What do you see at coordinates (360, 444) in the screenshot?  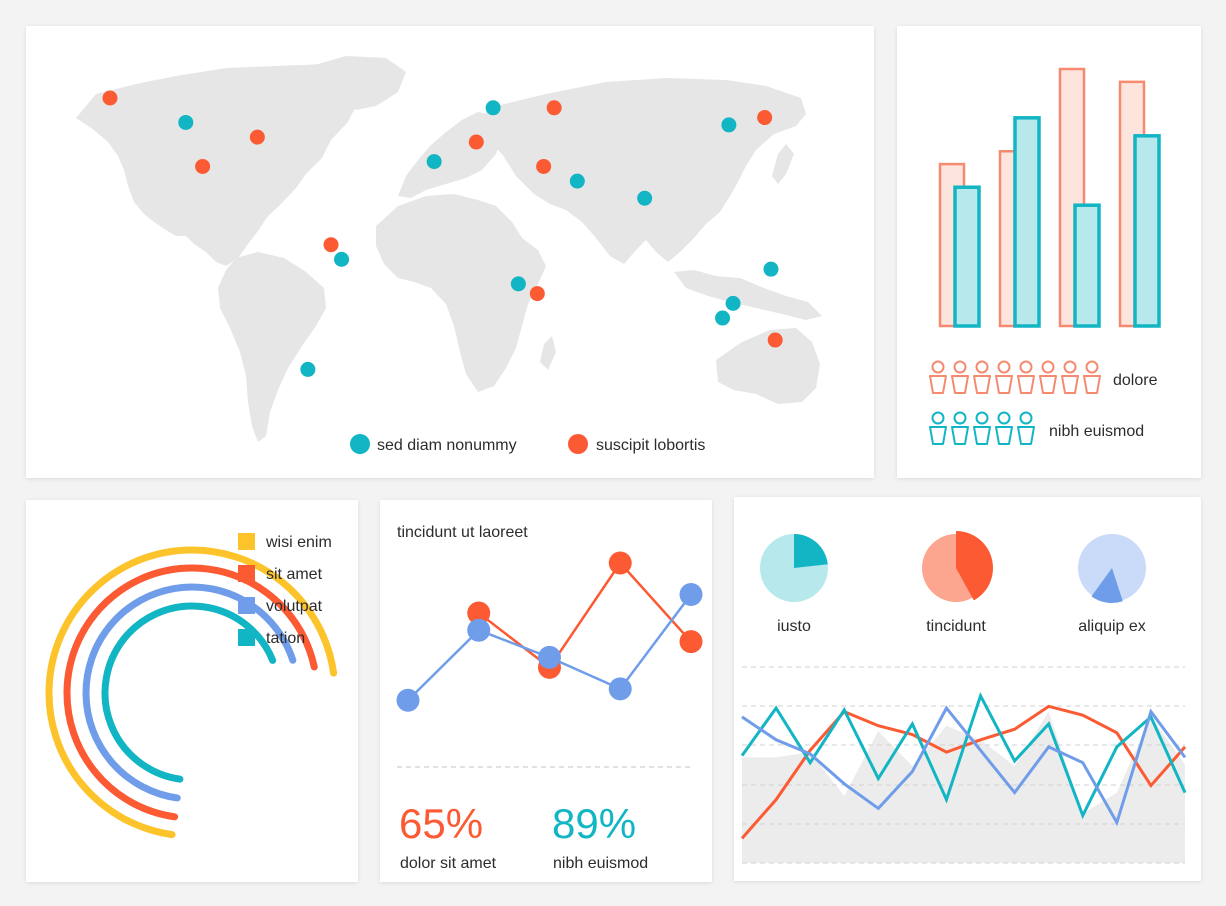 I see `map-legend-swatch-teal` at bounding box center [360, 444].